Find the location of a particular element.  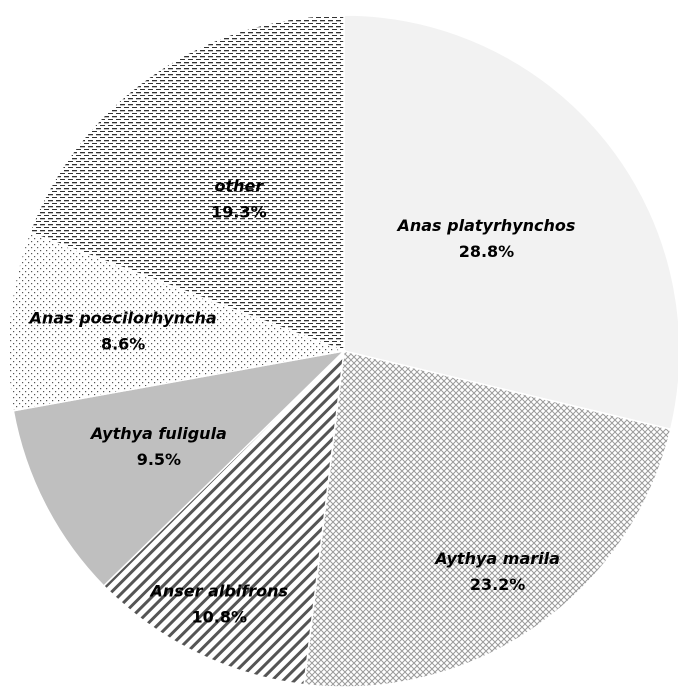

slice-value-label: 10.8% is located at coordinates (220, 617).